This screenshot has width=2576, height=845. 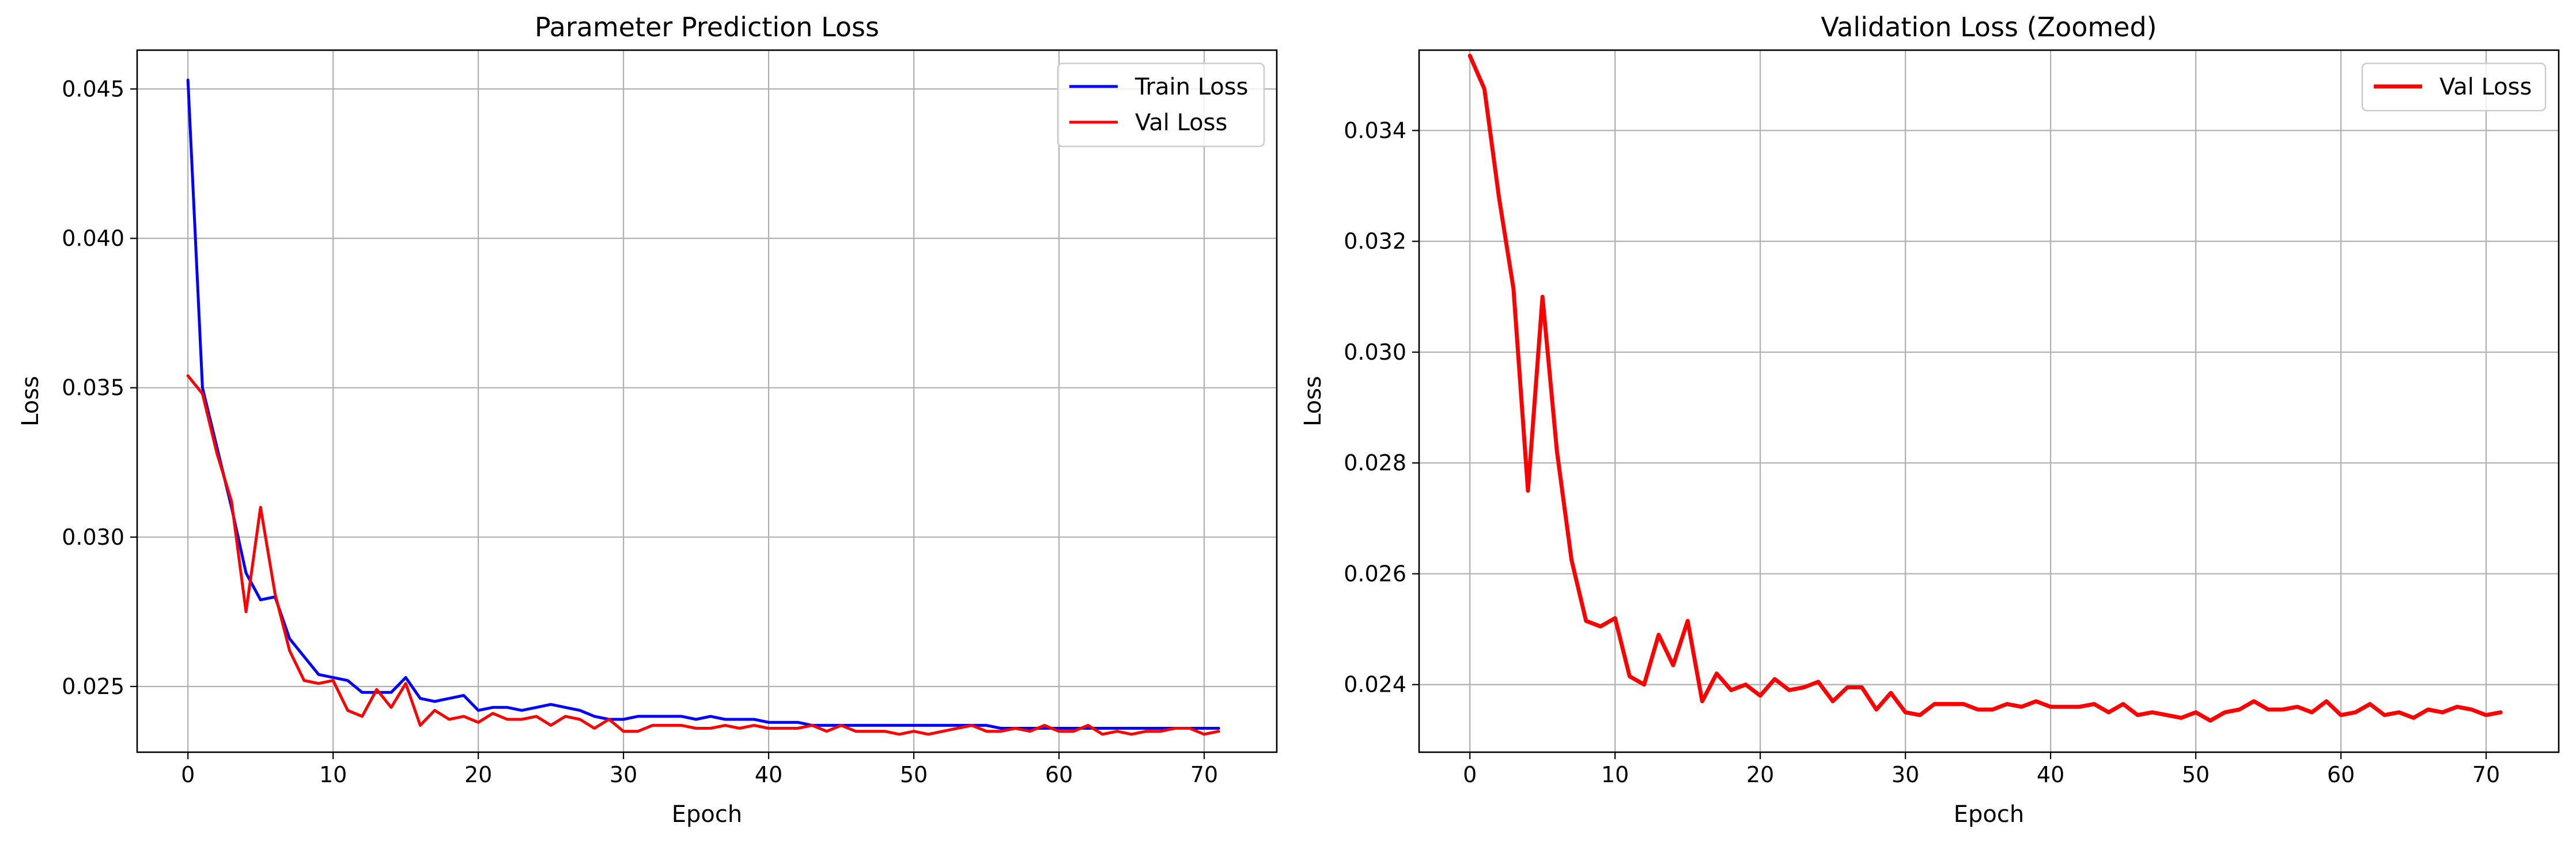 What do you see at coordinates (1375, 130) in the screenshot?
I see `y-tick-label: 0.034` at bounding box center [1375, 130].